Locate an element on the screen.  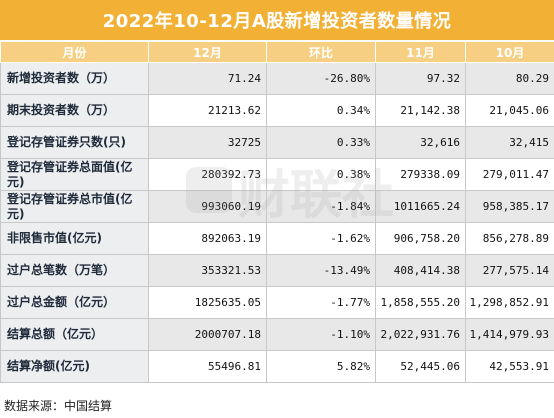
cell-nov: 279338.09 is located at coordinates (420, 174).